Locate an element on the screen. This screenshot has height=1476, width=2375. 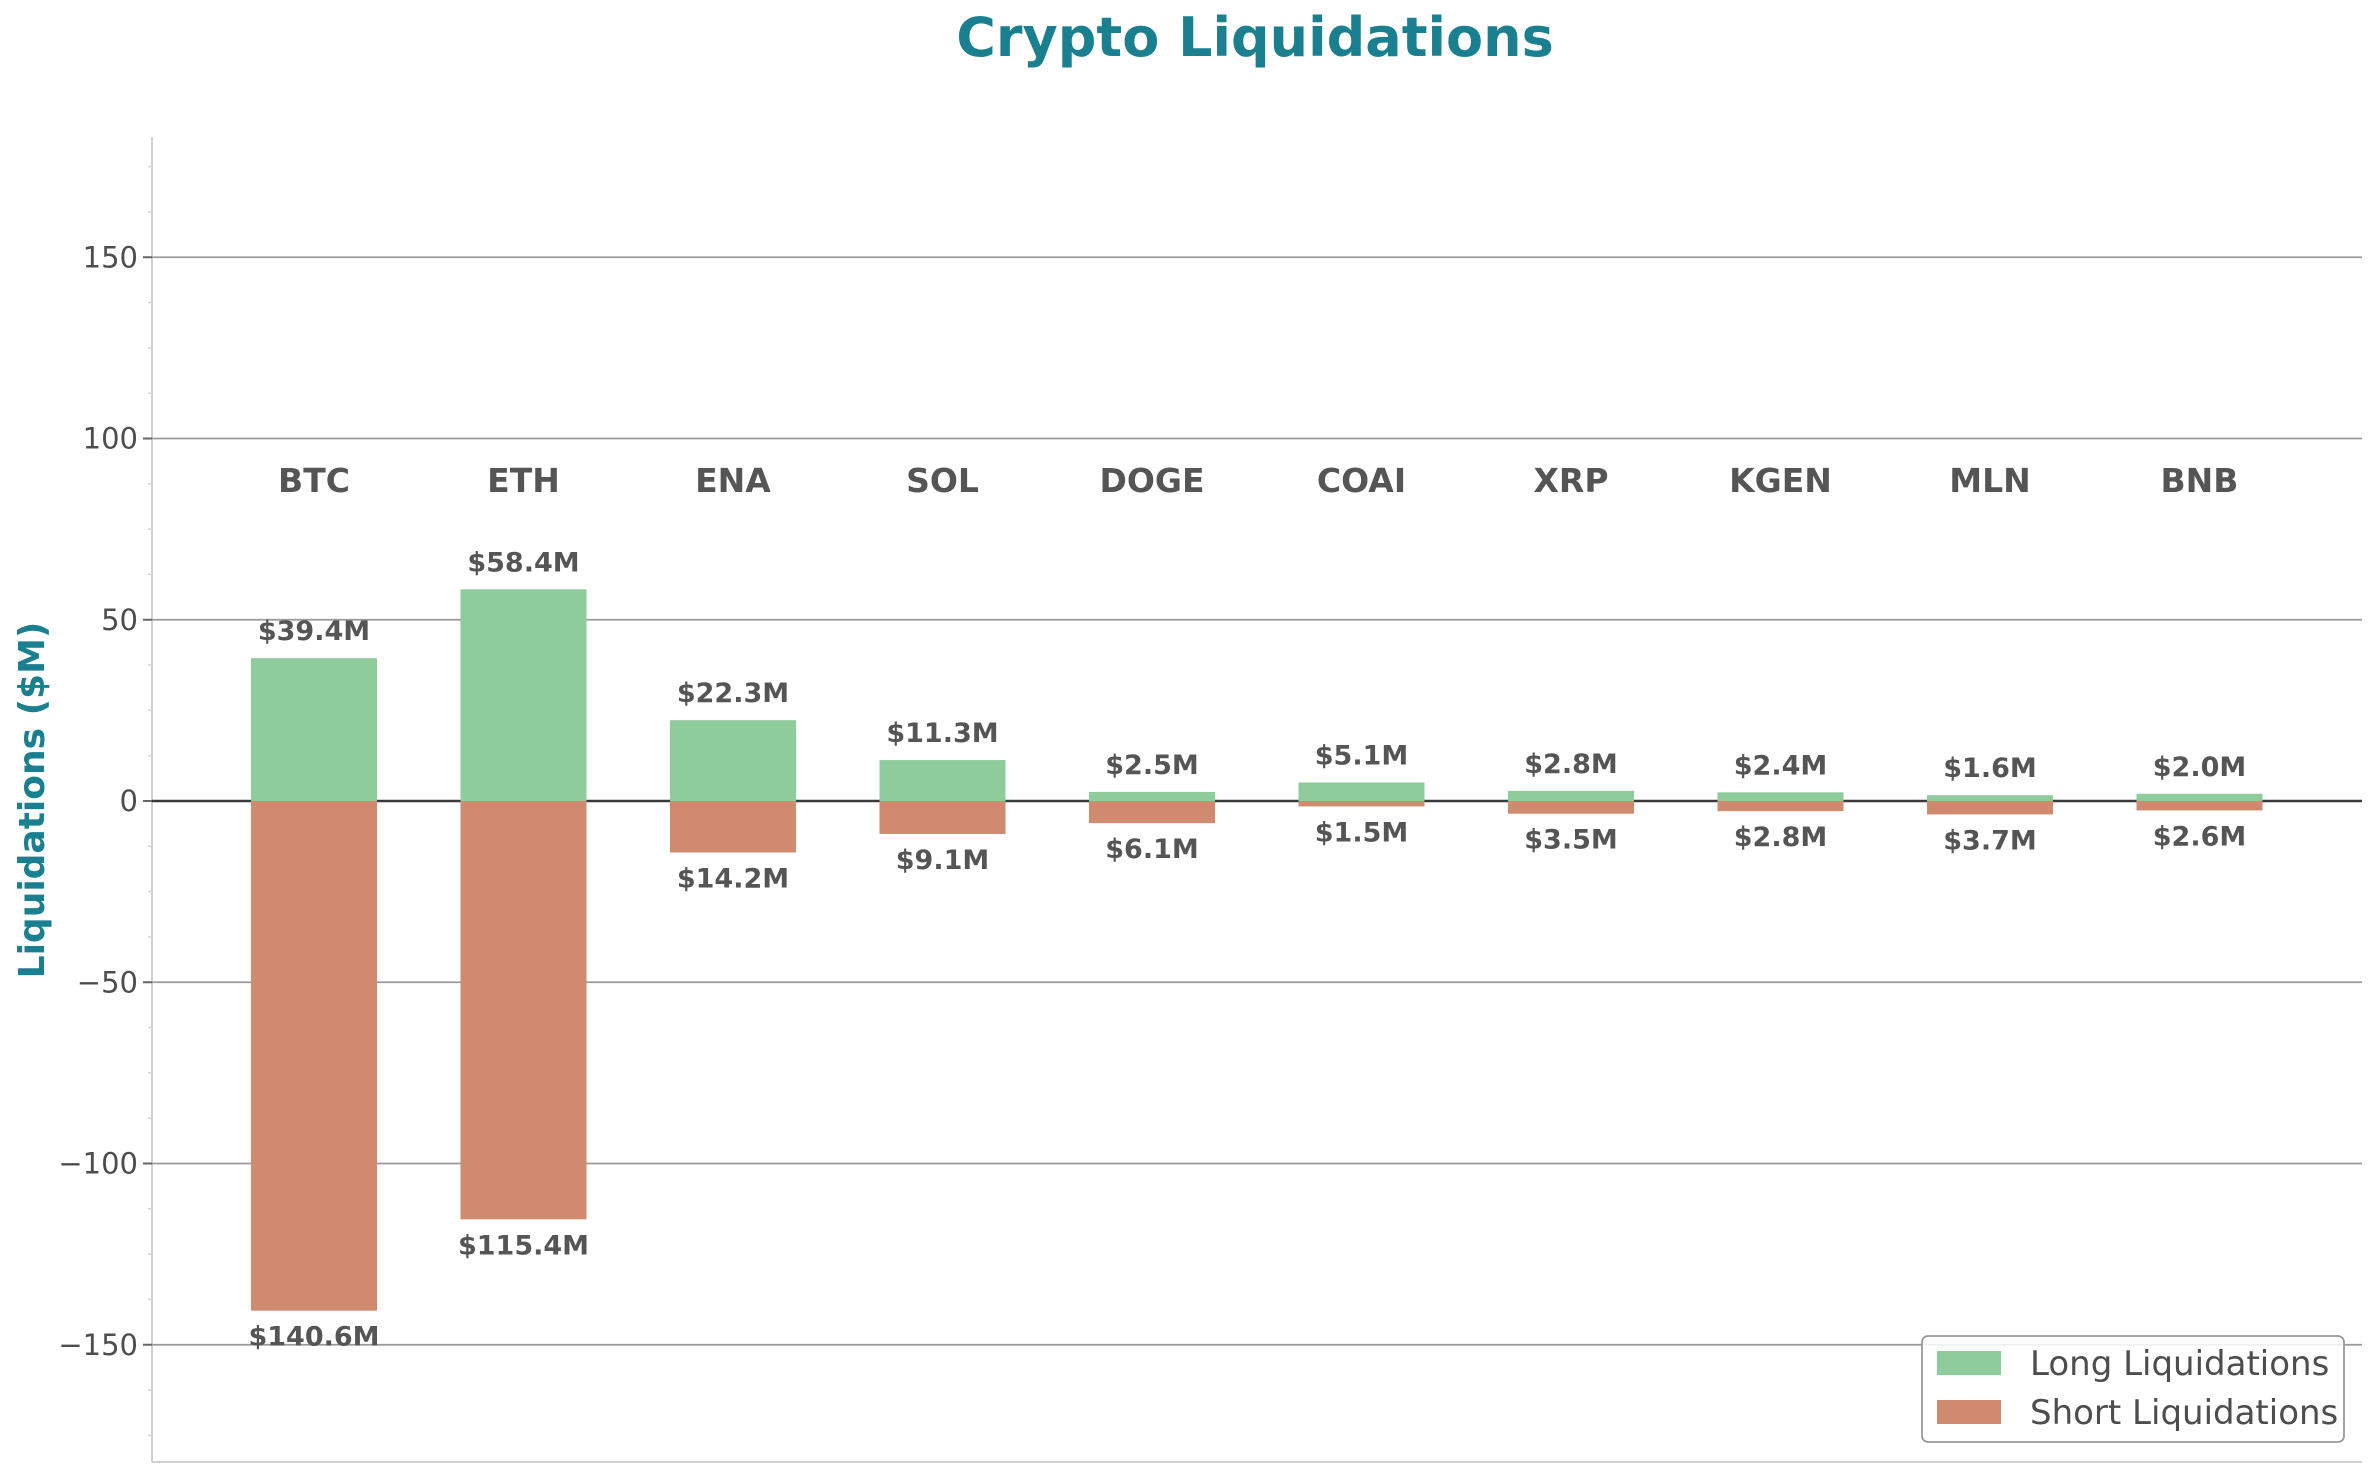
y-tick-label: −150 is located at coordinates (98, 1345).